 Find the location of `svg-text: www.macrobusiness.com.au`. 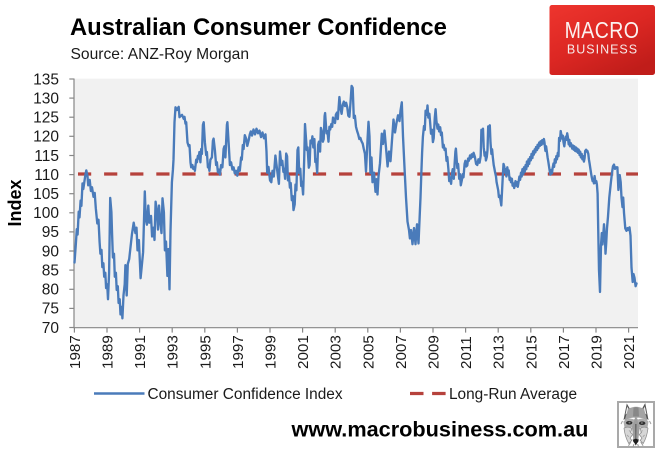

svg-text: www.macrobusiness.com.au is located at coordinates (440, 429).